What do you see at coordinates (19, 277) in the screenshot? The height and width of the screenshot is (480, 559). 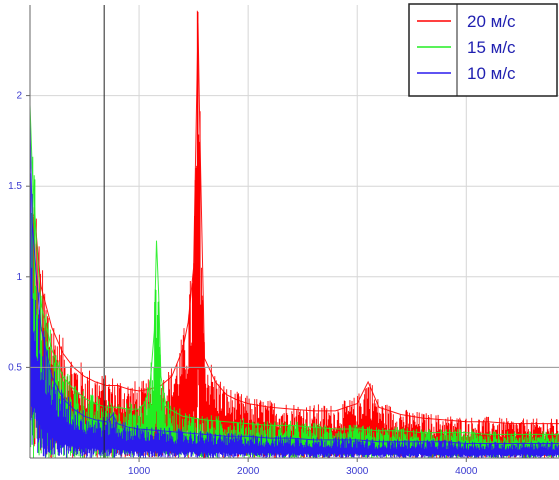 I see `y-tick-label: 1` at bounding box center [19, 277].